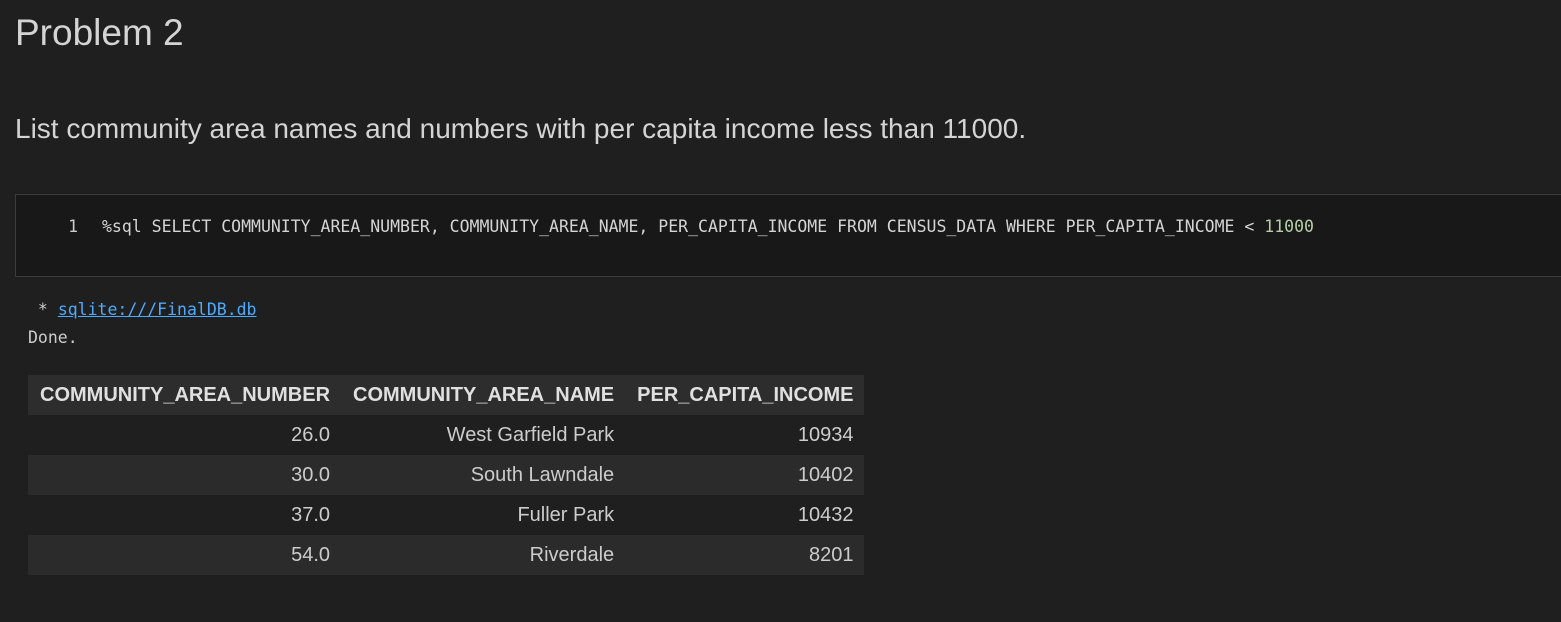  I want to click on cell-per-capita-income: 10402, so click(745, 475).